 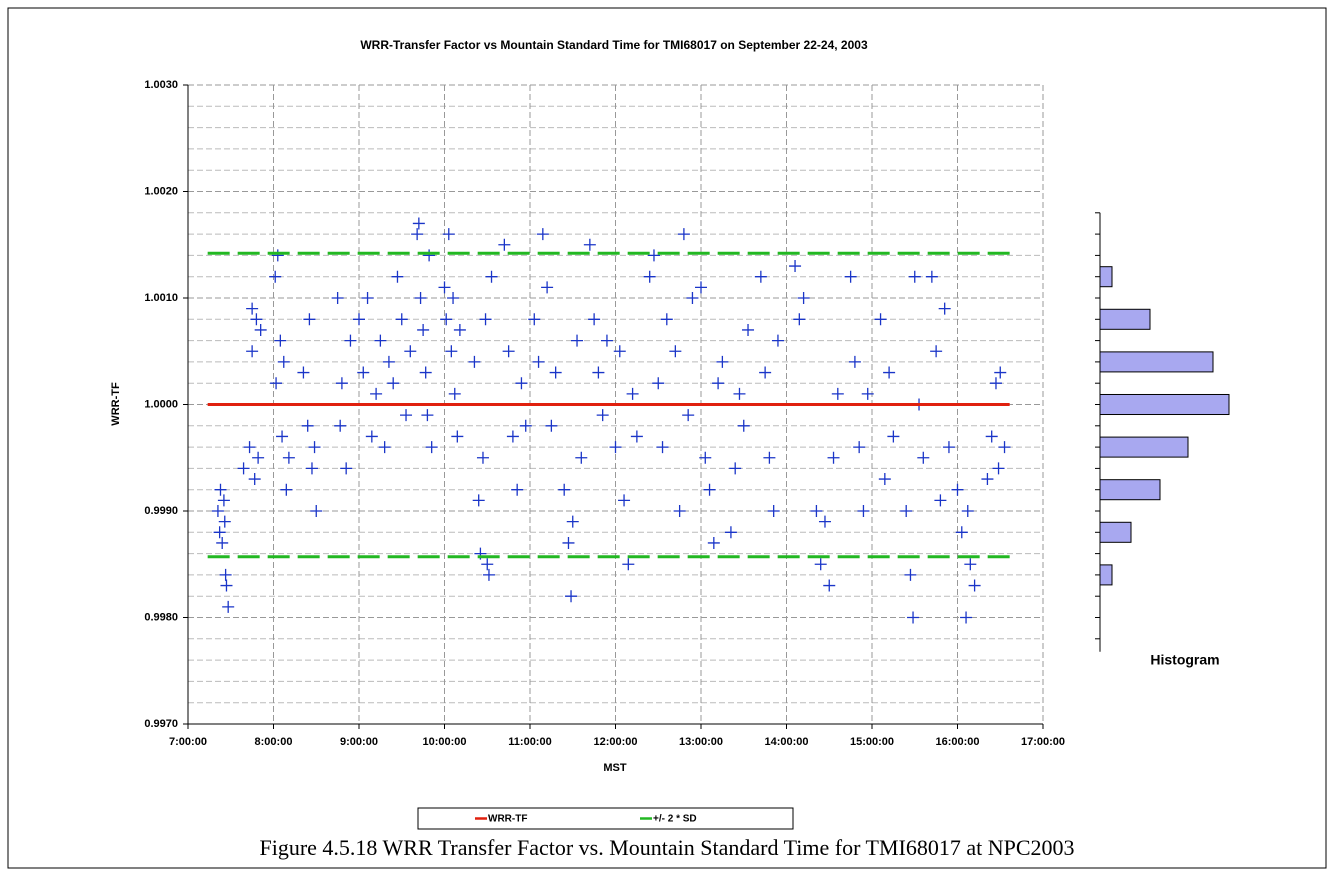 What do you see at coordinates (188, 742) in the screenshot?
I see `x-tick-label: 7:00:00` at bounding box center [188, 742].